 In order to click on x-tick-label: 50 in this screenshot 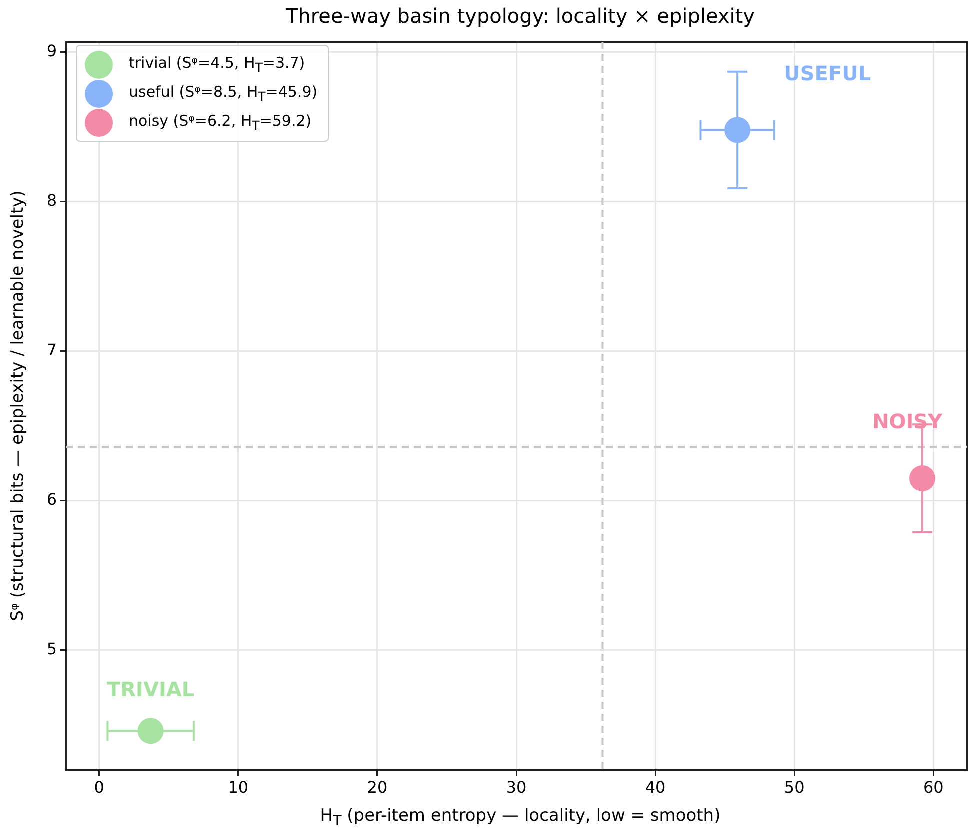, I will do `click(794, 787)`.